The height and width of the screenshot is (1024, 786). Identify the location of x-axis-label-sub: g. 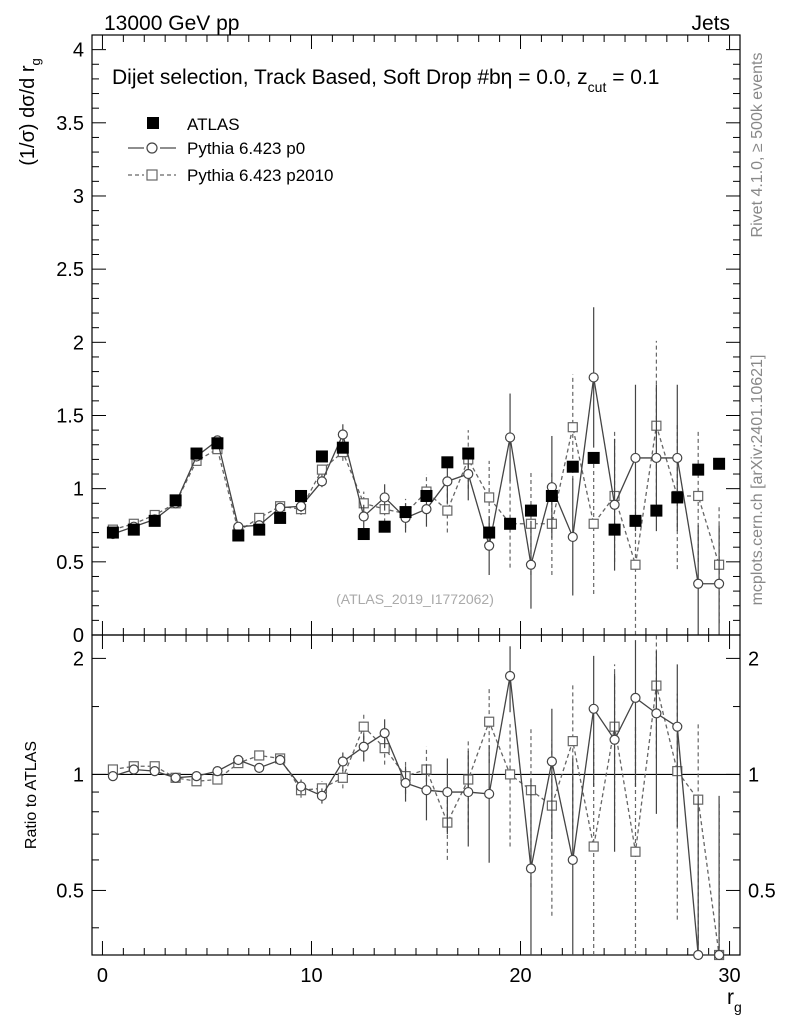
(738, 1007).